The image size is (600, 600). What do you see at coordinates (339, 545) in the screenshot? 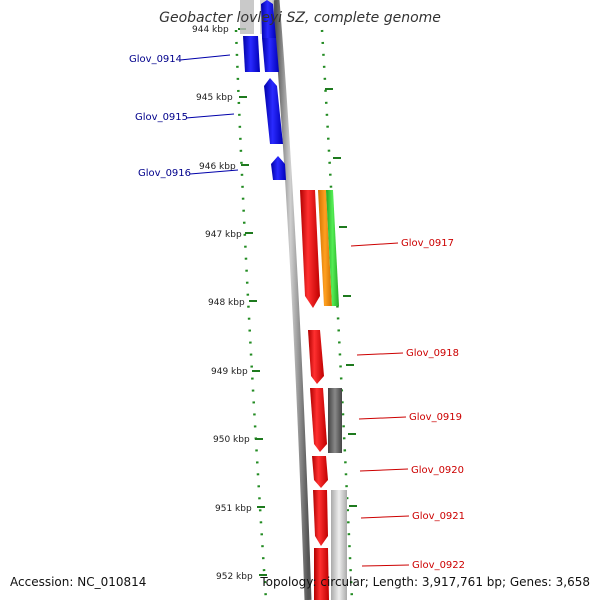
I see `light-gray-feature` at bounding box center [339, 545].